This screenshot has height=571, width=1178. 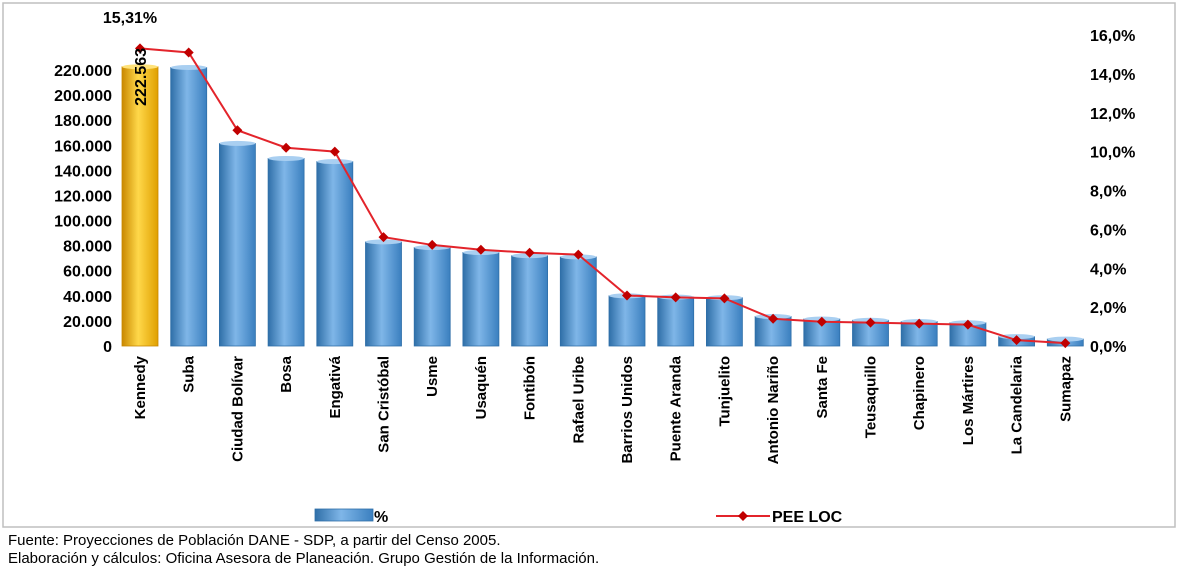 I want to click on category-label: Suba, so click(x=189, y=373).